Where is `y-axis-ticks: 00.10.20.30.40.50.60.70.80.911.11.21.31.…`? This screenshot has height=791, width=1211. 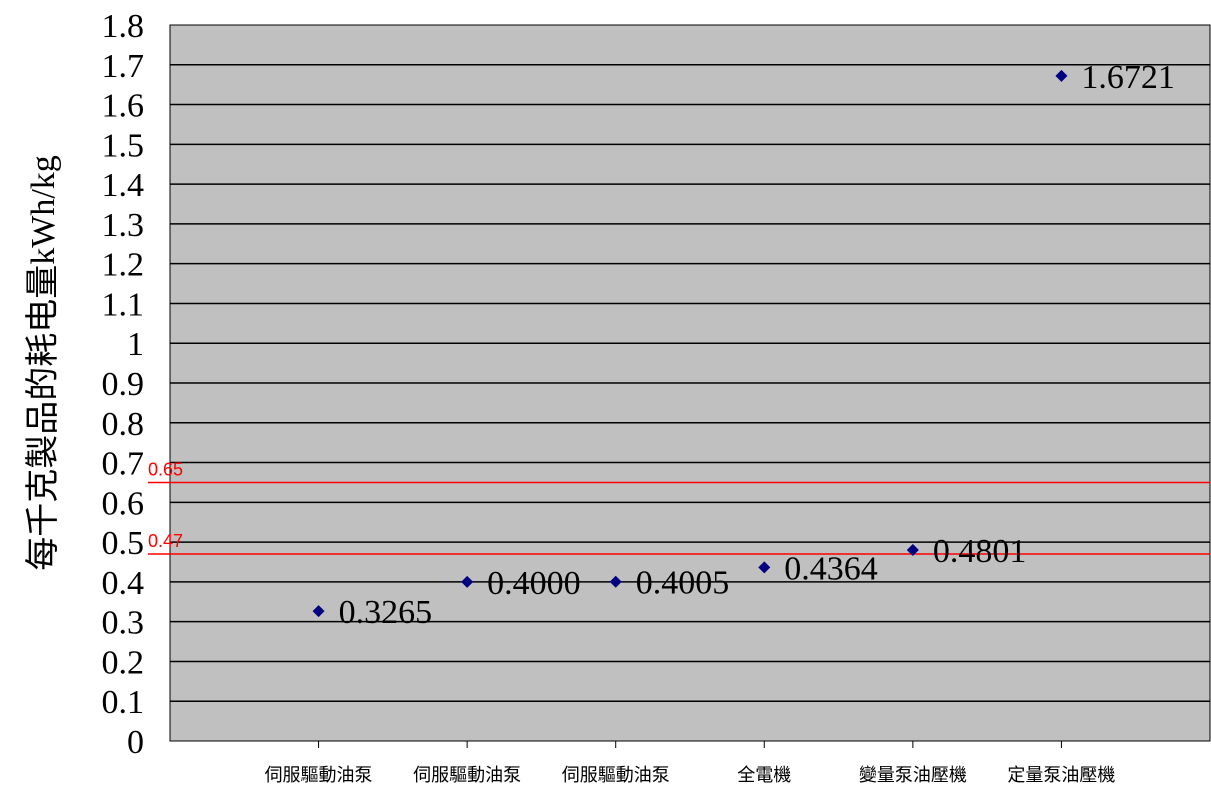
y-axis-ticks: 00.10.20.30.40.50.60.70.80.911.11.21.31.… is located at coordinates (123, 384).